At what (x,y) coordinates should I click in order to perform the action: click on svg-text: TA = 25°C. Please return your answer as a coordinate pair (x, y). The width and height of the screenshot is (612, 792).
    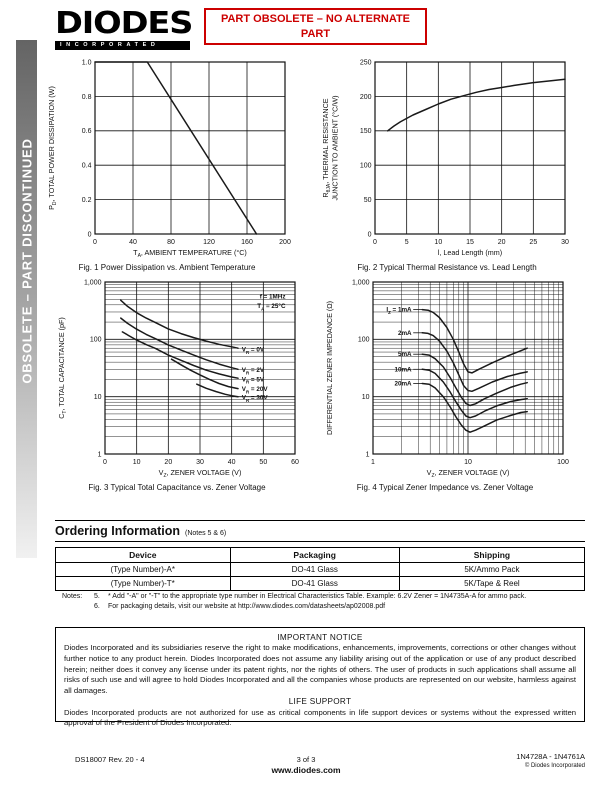
    Looking at the image, I should click on (271, 306).